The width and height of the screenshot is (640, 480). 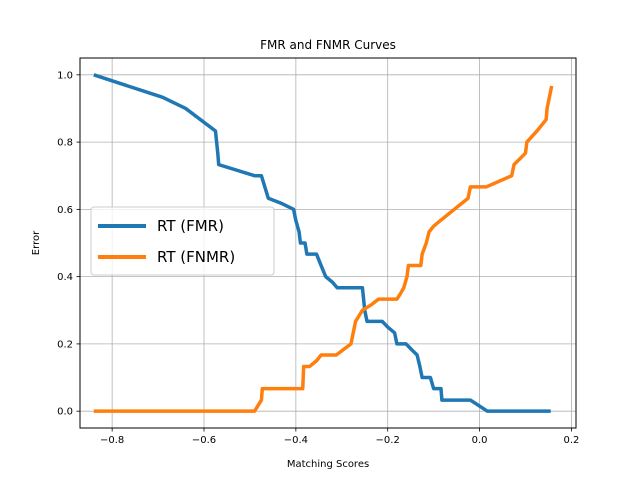 What do you see at coordinates (480, 440) in the screenshot?
I see `x-tick-label: 0.0` at bounding box center [480, 440].